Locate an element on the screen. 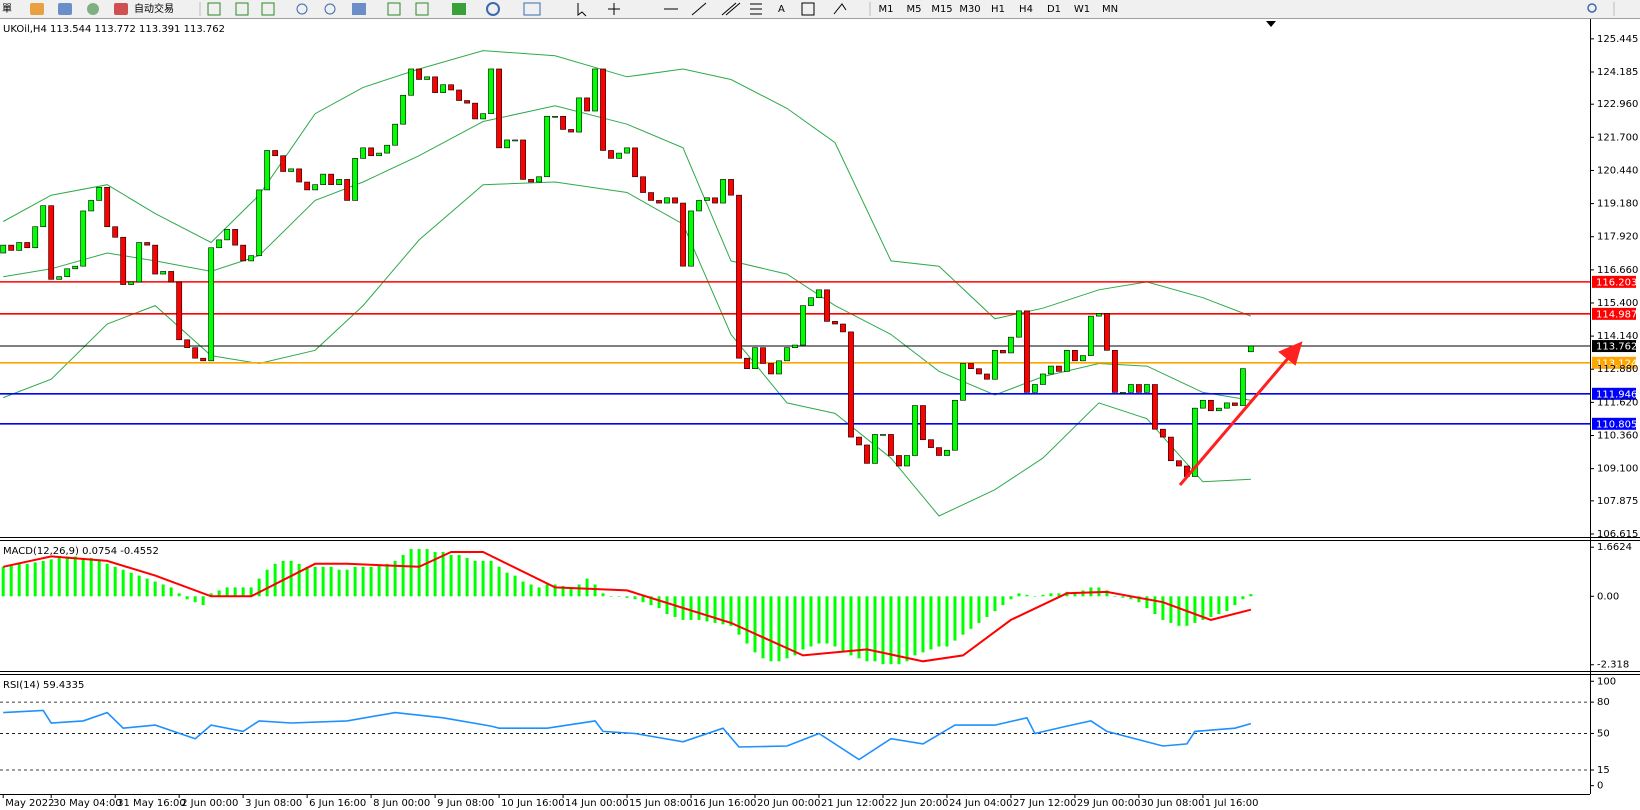  price-level-label: 110.805 is located at coordinates (1616, 424).